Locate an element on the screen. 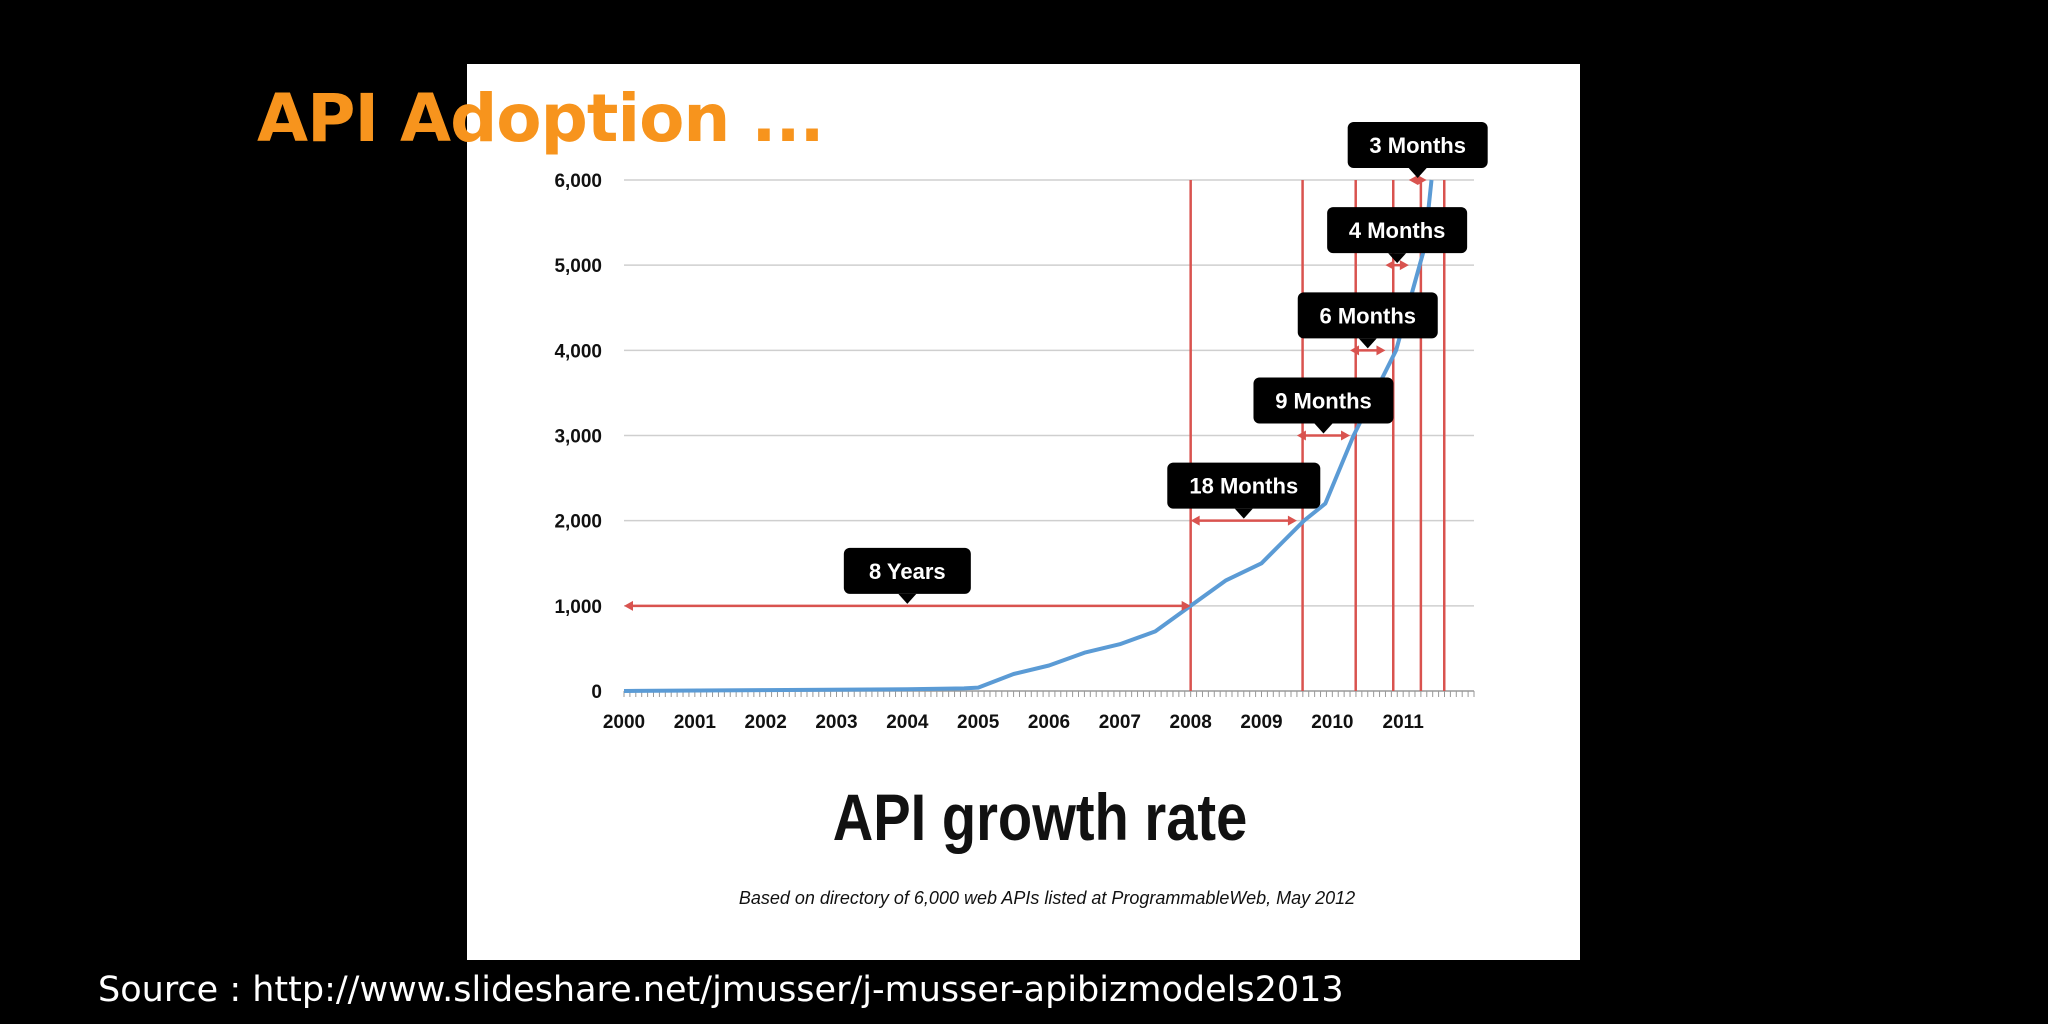  x-tick-label: 2008 is located at coordinates (1191, 722).